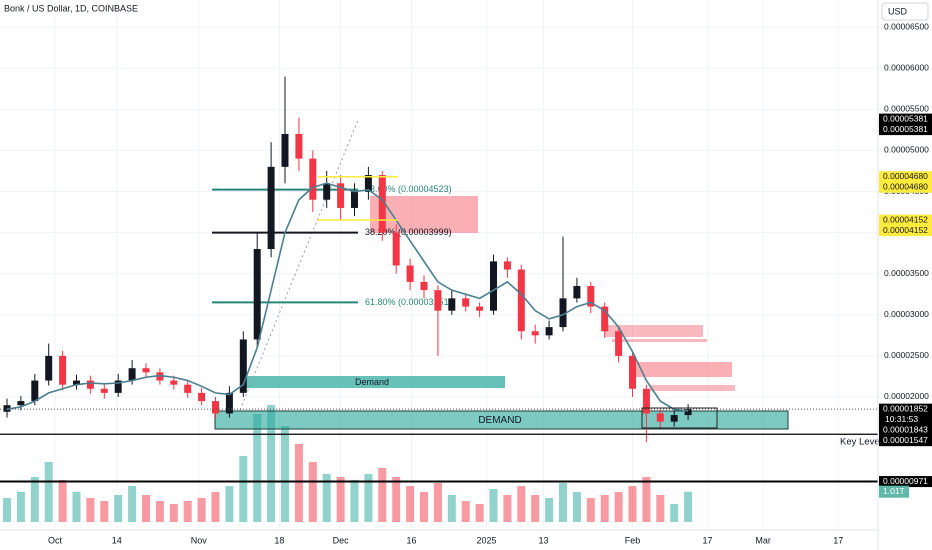 This screenshot has height=550, width=932. I want to click on y-tick-label: 0.00006000, so click(906, 67).